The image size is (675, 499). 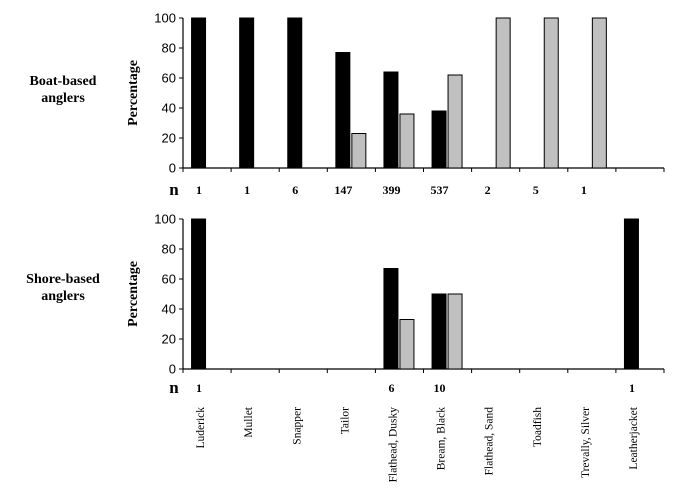 I want to click on x-category-label: Flathead, Dusky, so click(x=393, y=445).